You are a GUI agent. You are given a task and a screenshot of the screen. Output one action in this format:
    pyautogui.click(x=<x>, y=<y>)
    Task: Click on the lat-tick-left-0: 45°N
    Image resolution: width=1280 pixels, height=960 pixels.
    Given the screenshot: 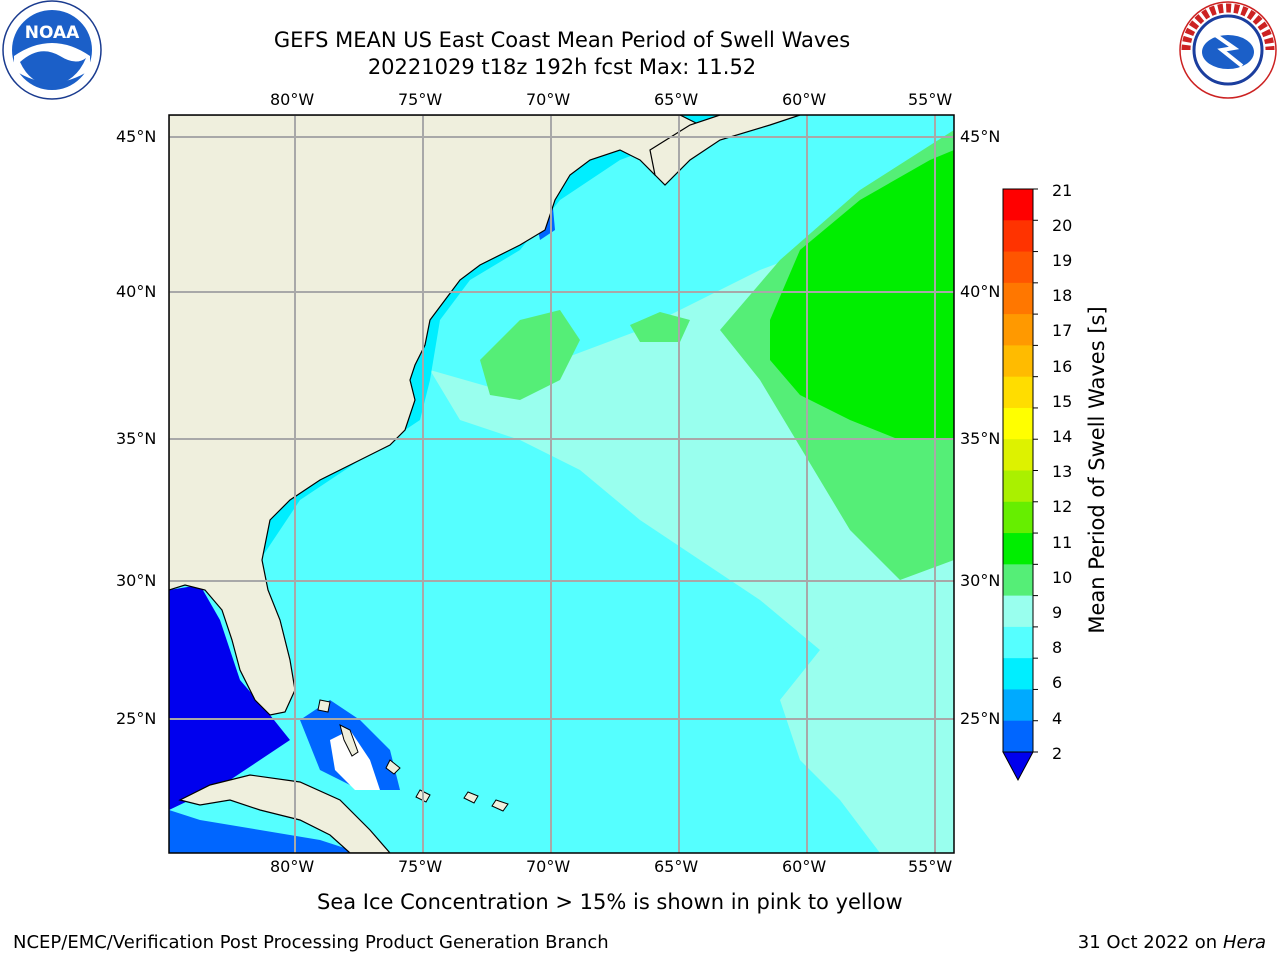 What is the action you would take?
    pyautogui.click(x=136, y=136)
    